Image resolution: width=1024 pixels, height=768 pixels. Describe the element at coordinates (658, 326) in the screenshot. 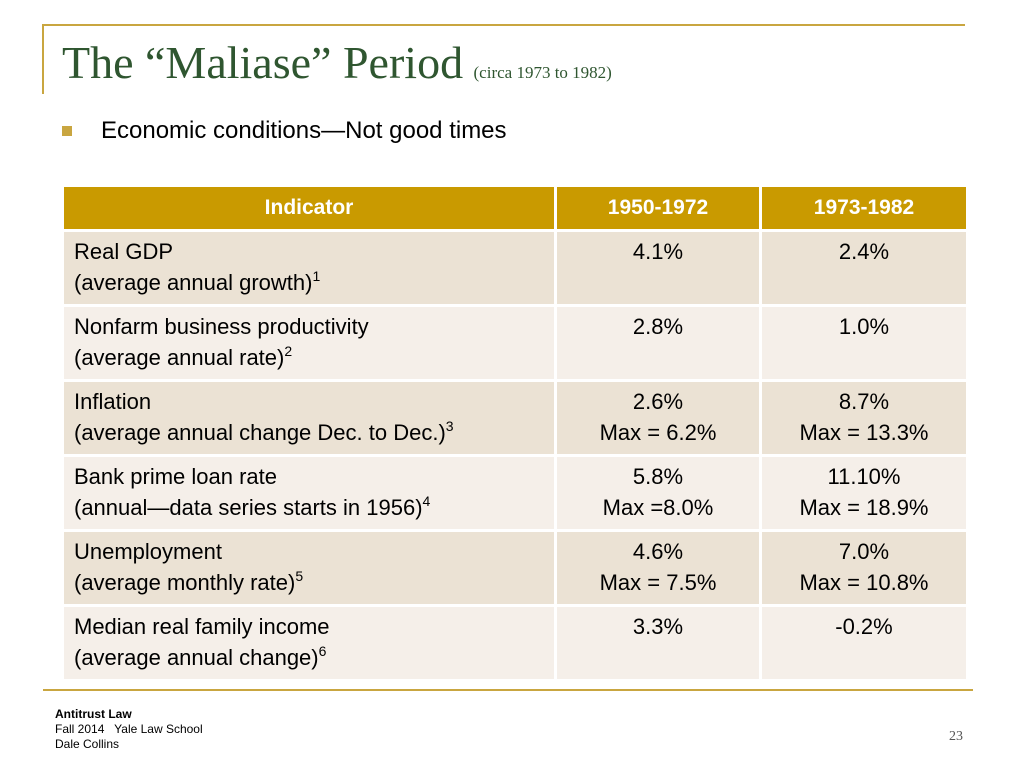

I see `value-average: 2.8%` at that location.